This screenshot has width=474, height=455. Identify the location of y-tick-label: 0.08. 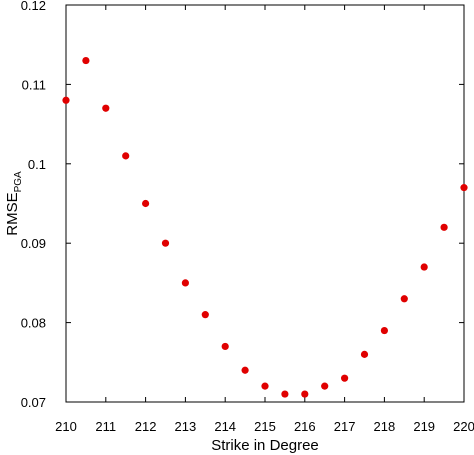
(33, 323).